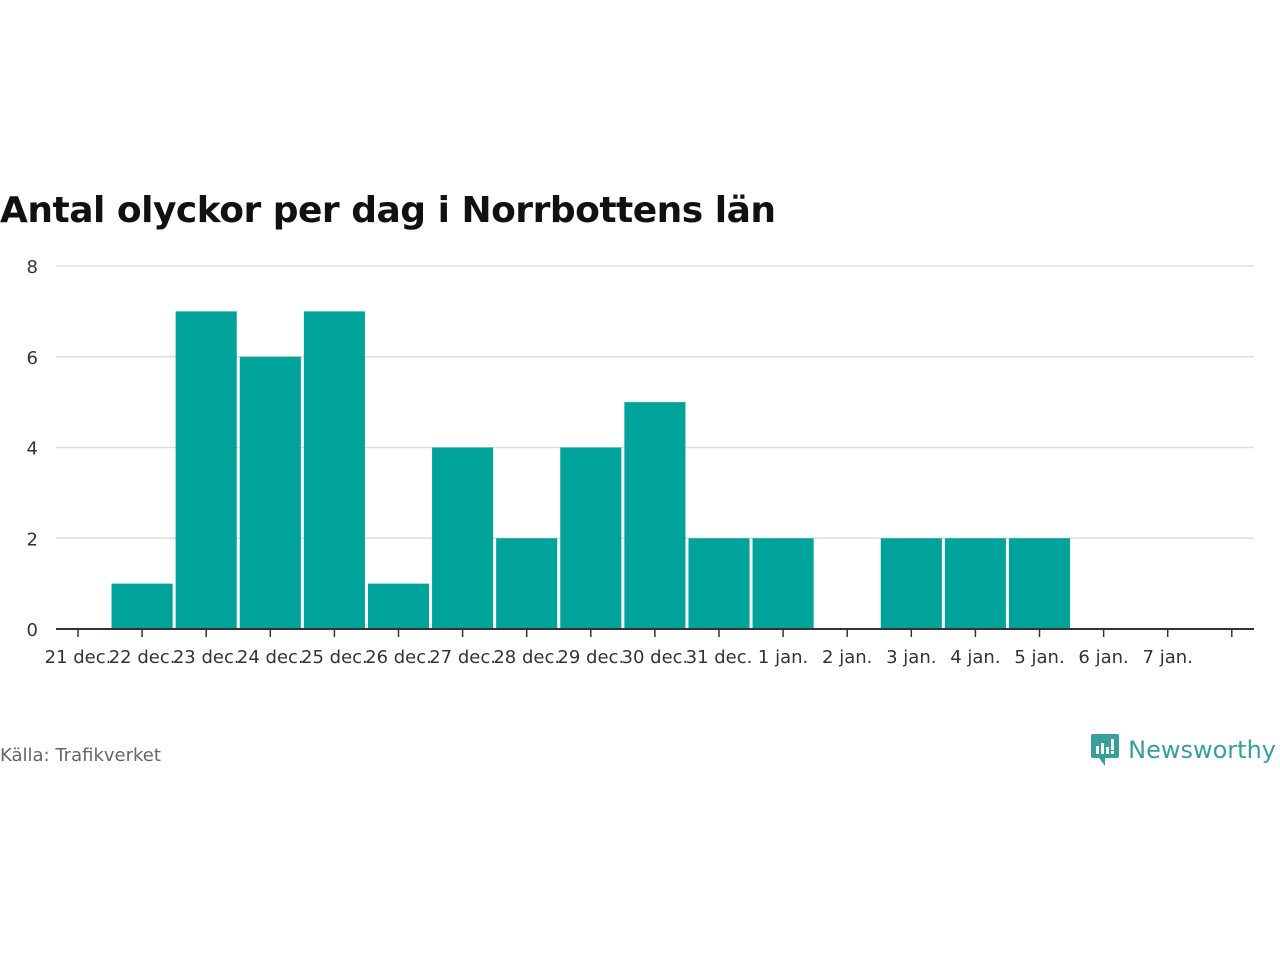  What do you see at coordinates (142, 606) in the screenshot?
I see `bar-22 dec.` at bounding box center [142, 606].